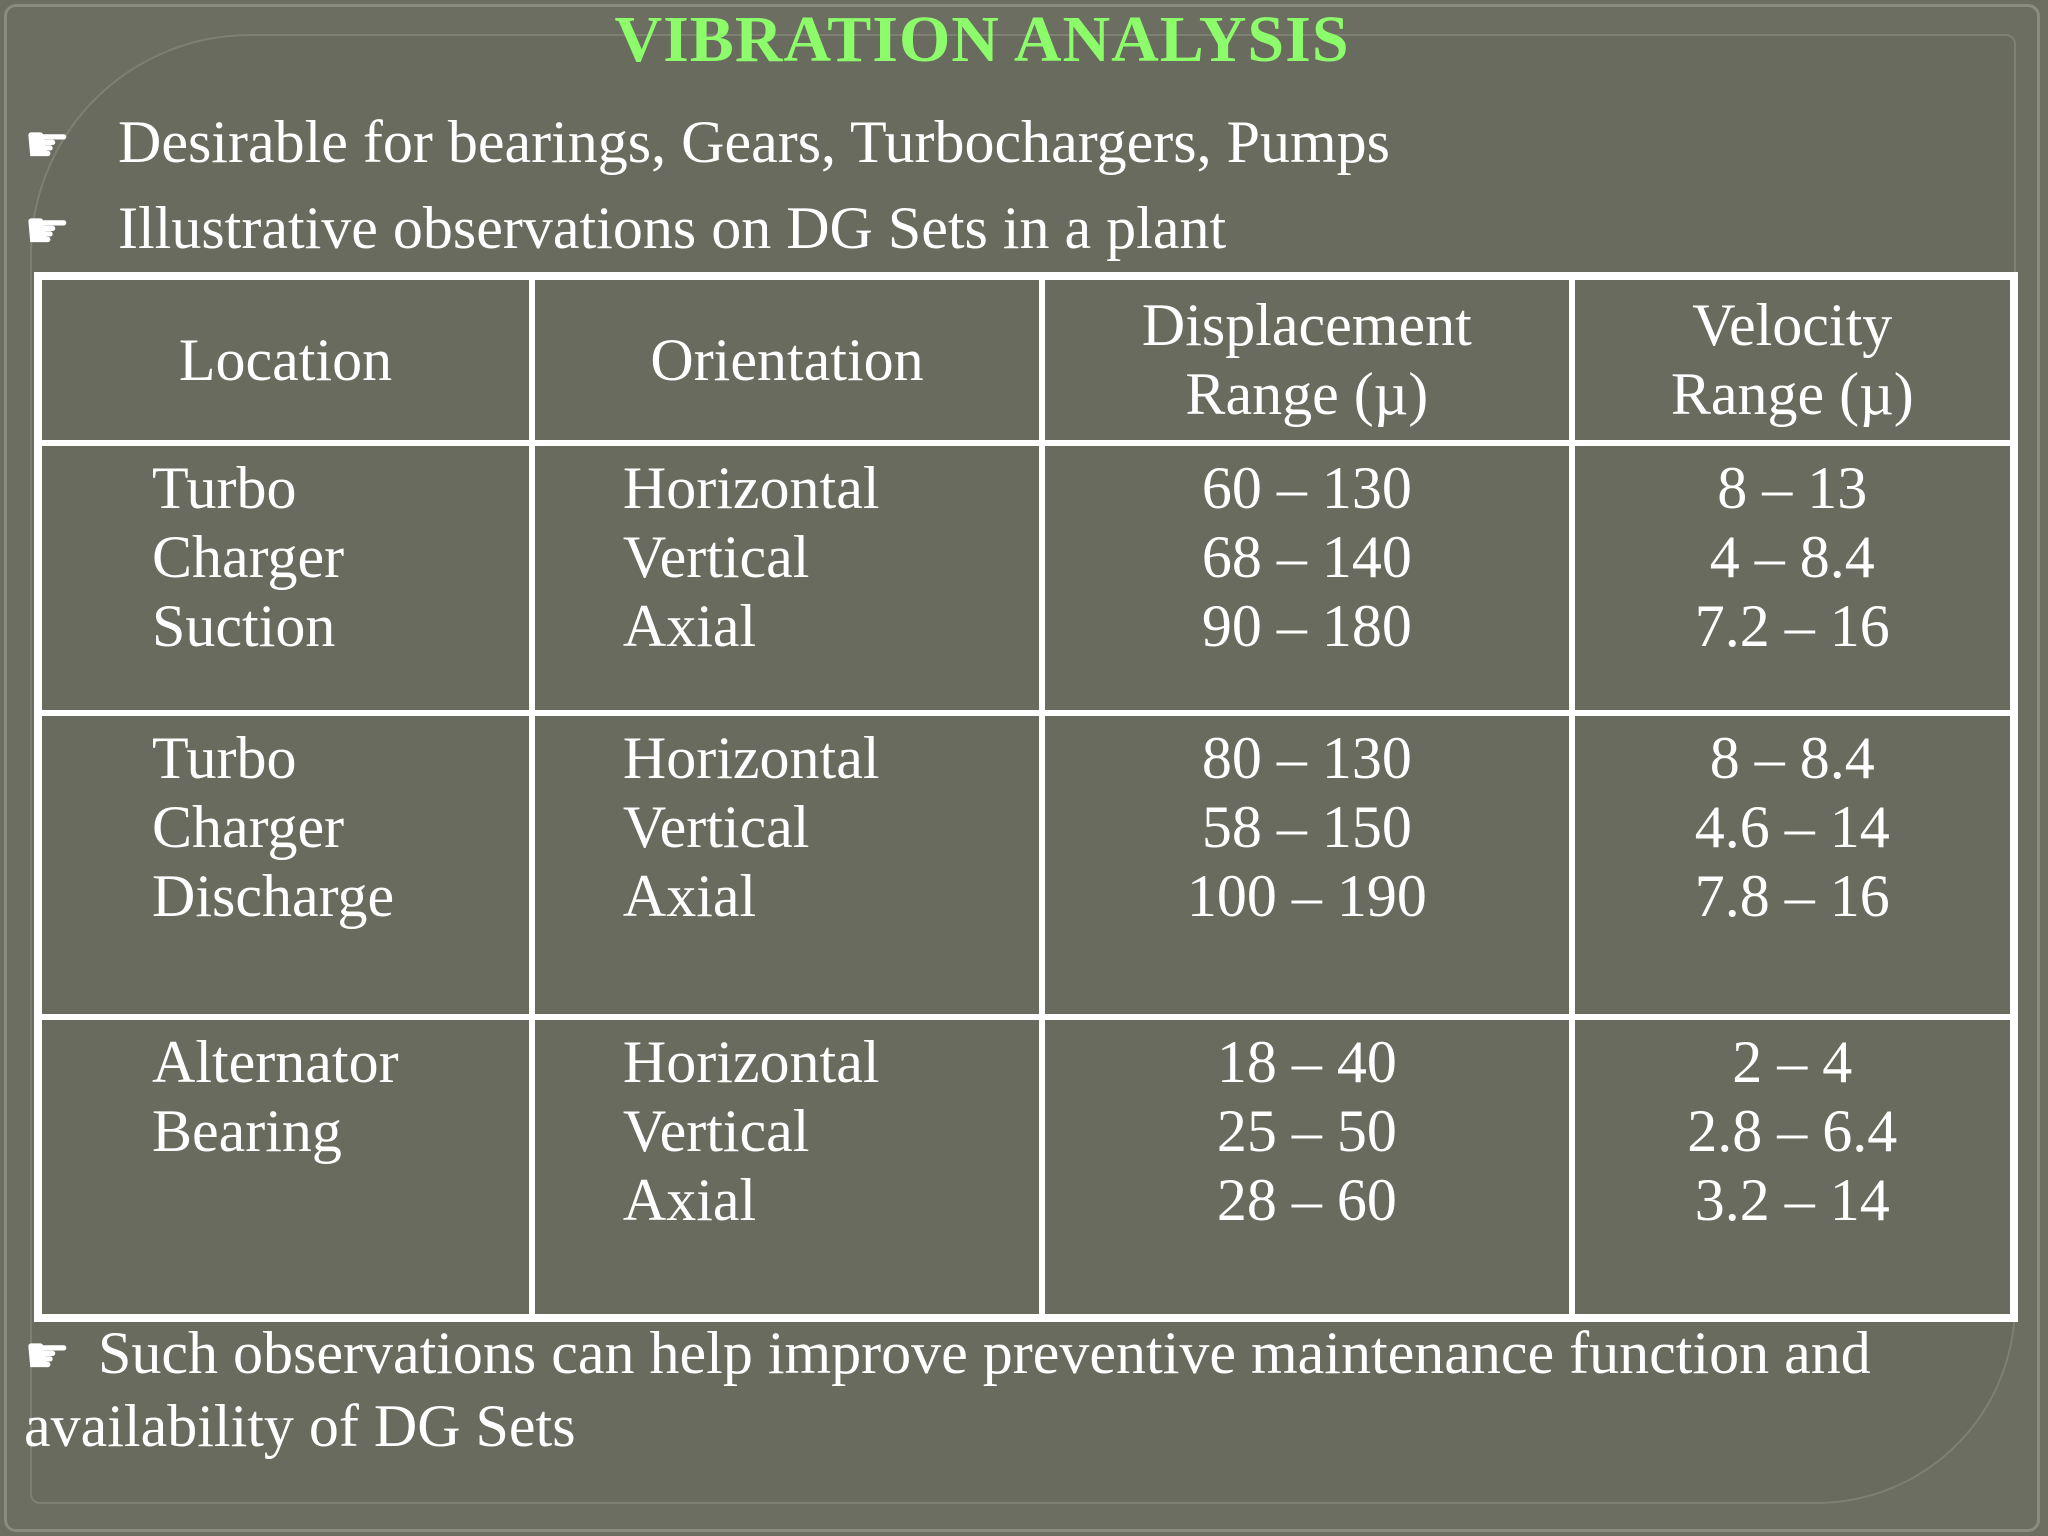 The image size is (2048, 1536). I want to click on slide-title: VIBRATION ANALYSIS, so click(982, 39).